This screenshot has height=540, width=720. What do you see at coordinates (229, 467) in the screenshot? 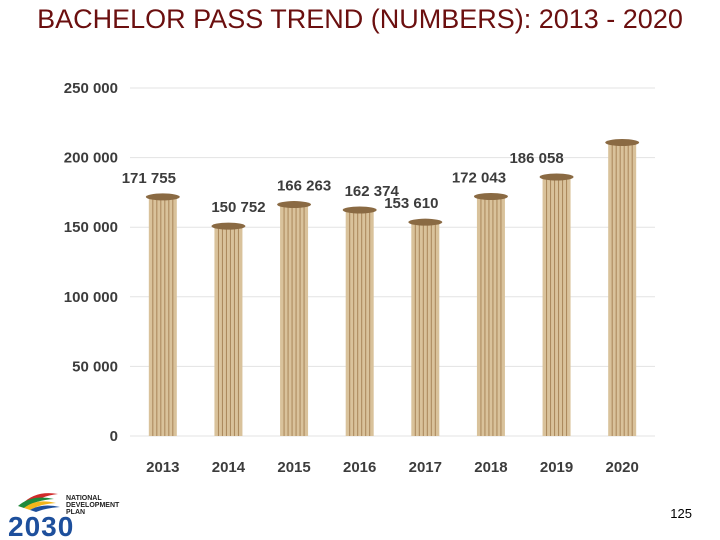
I see `x-tick-label: 2014` at bounding box center [229, 467].